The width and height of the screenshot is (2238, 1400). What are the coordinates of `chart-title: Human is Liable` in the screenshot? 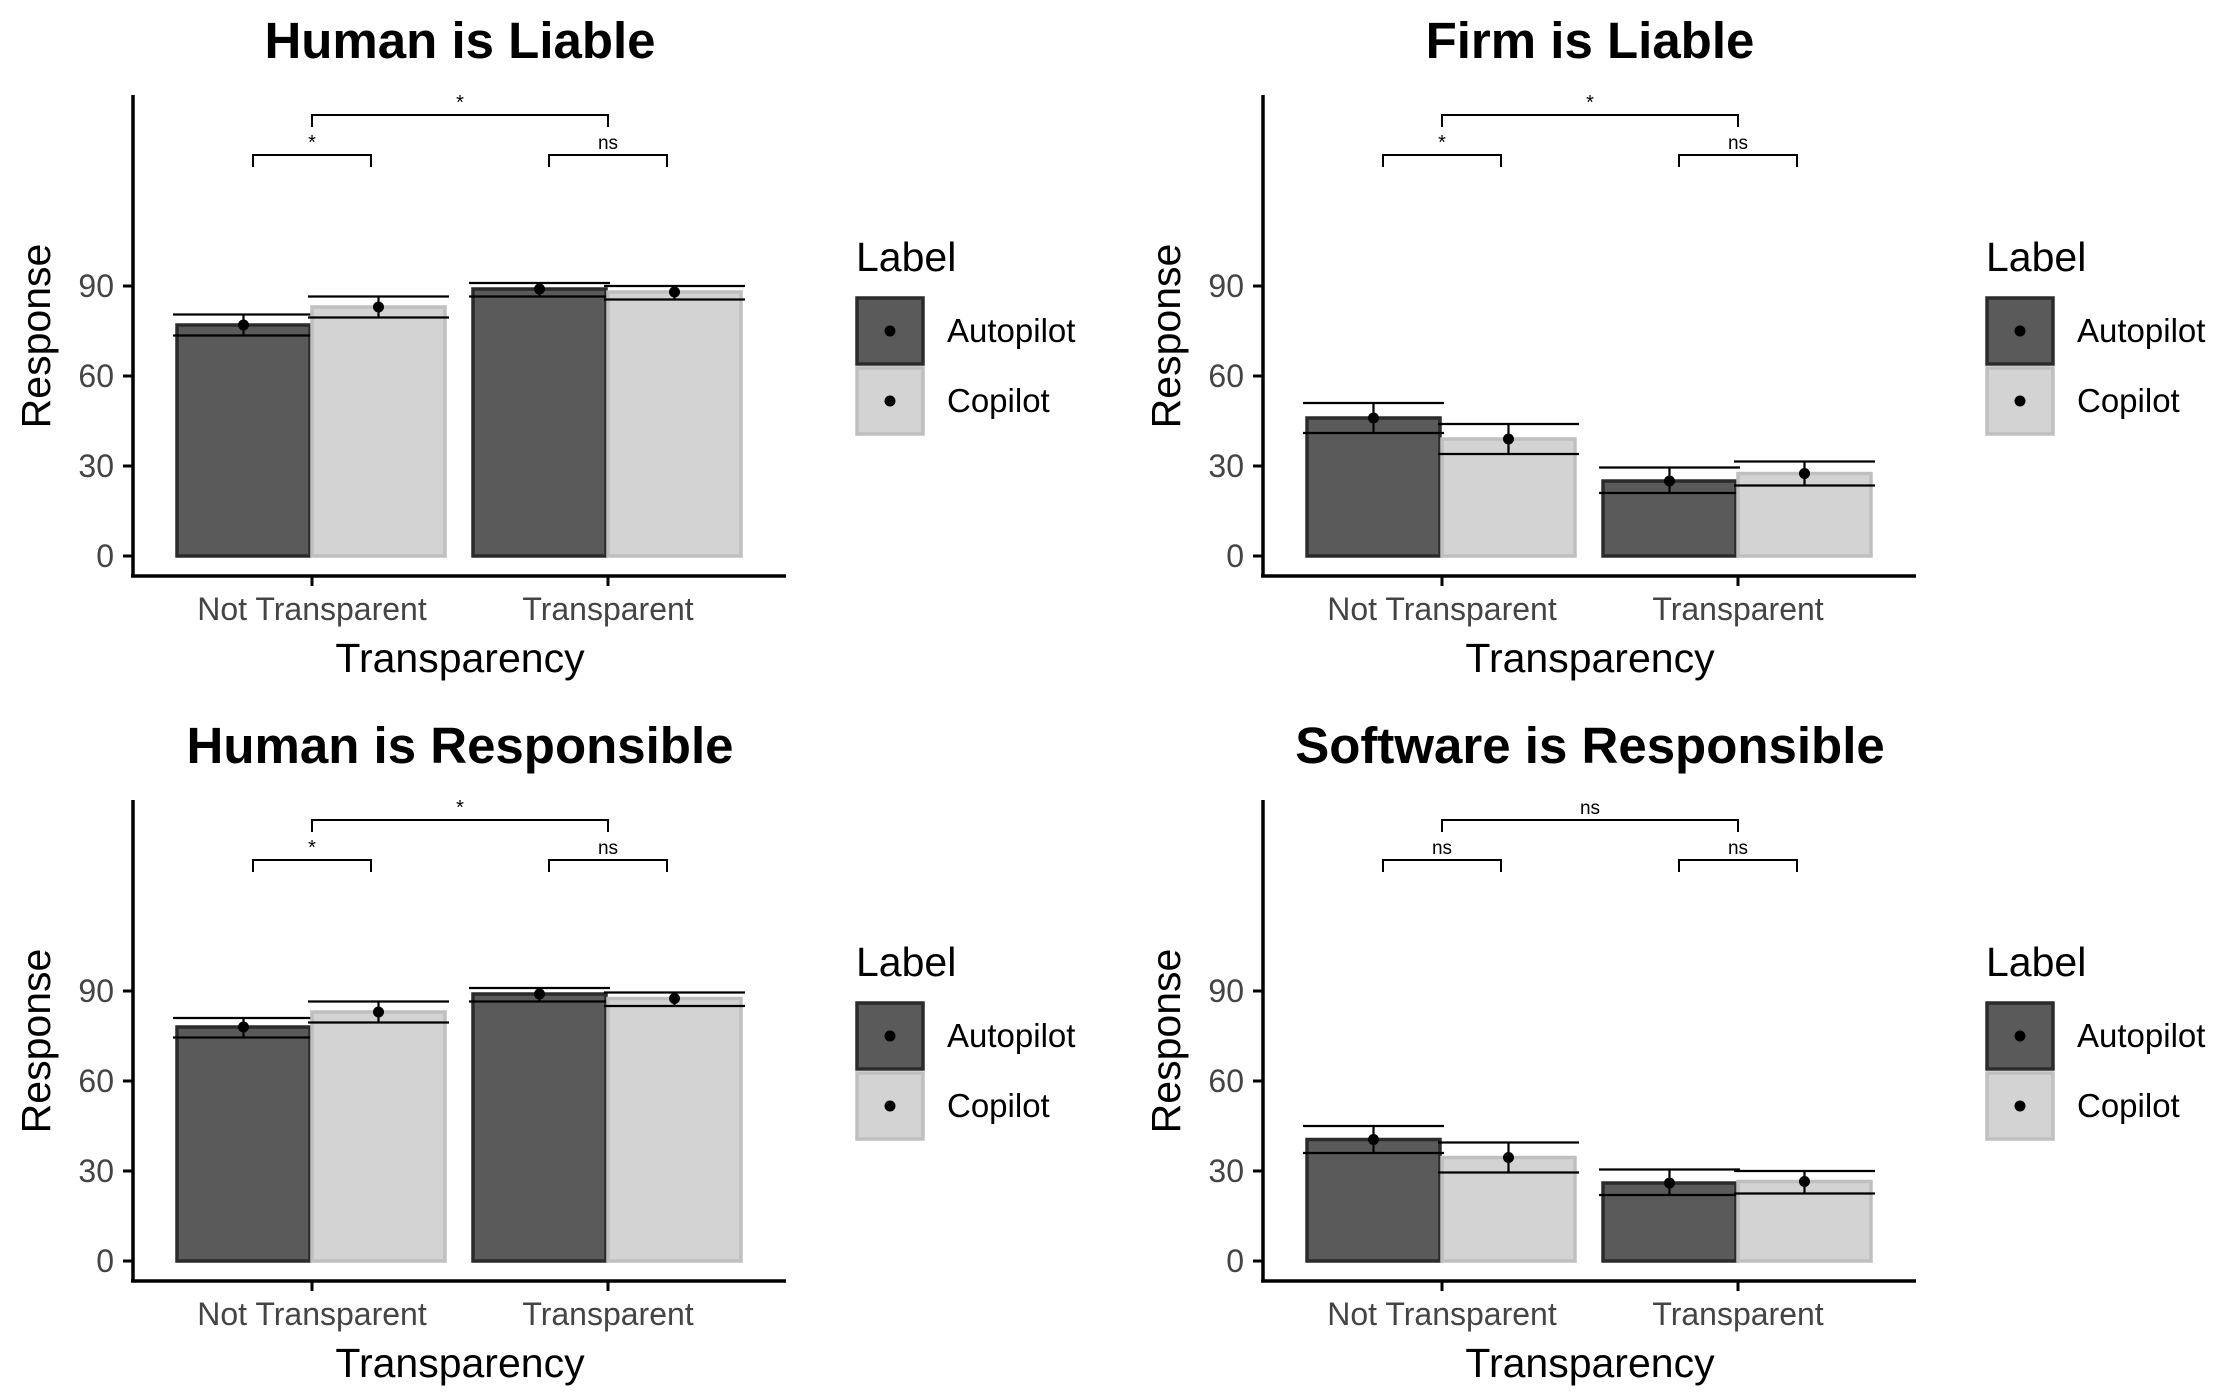 It's located at (459, 40).